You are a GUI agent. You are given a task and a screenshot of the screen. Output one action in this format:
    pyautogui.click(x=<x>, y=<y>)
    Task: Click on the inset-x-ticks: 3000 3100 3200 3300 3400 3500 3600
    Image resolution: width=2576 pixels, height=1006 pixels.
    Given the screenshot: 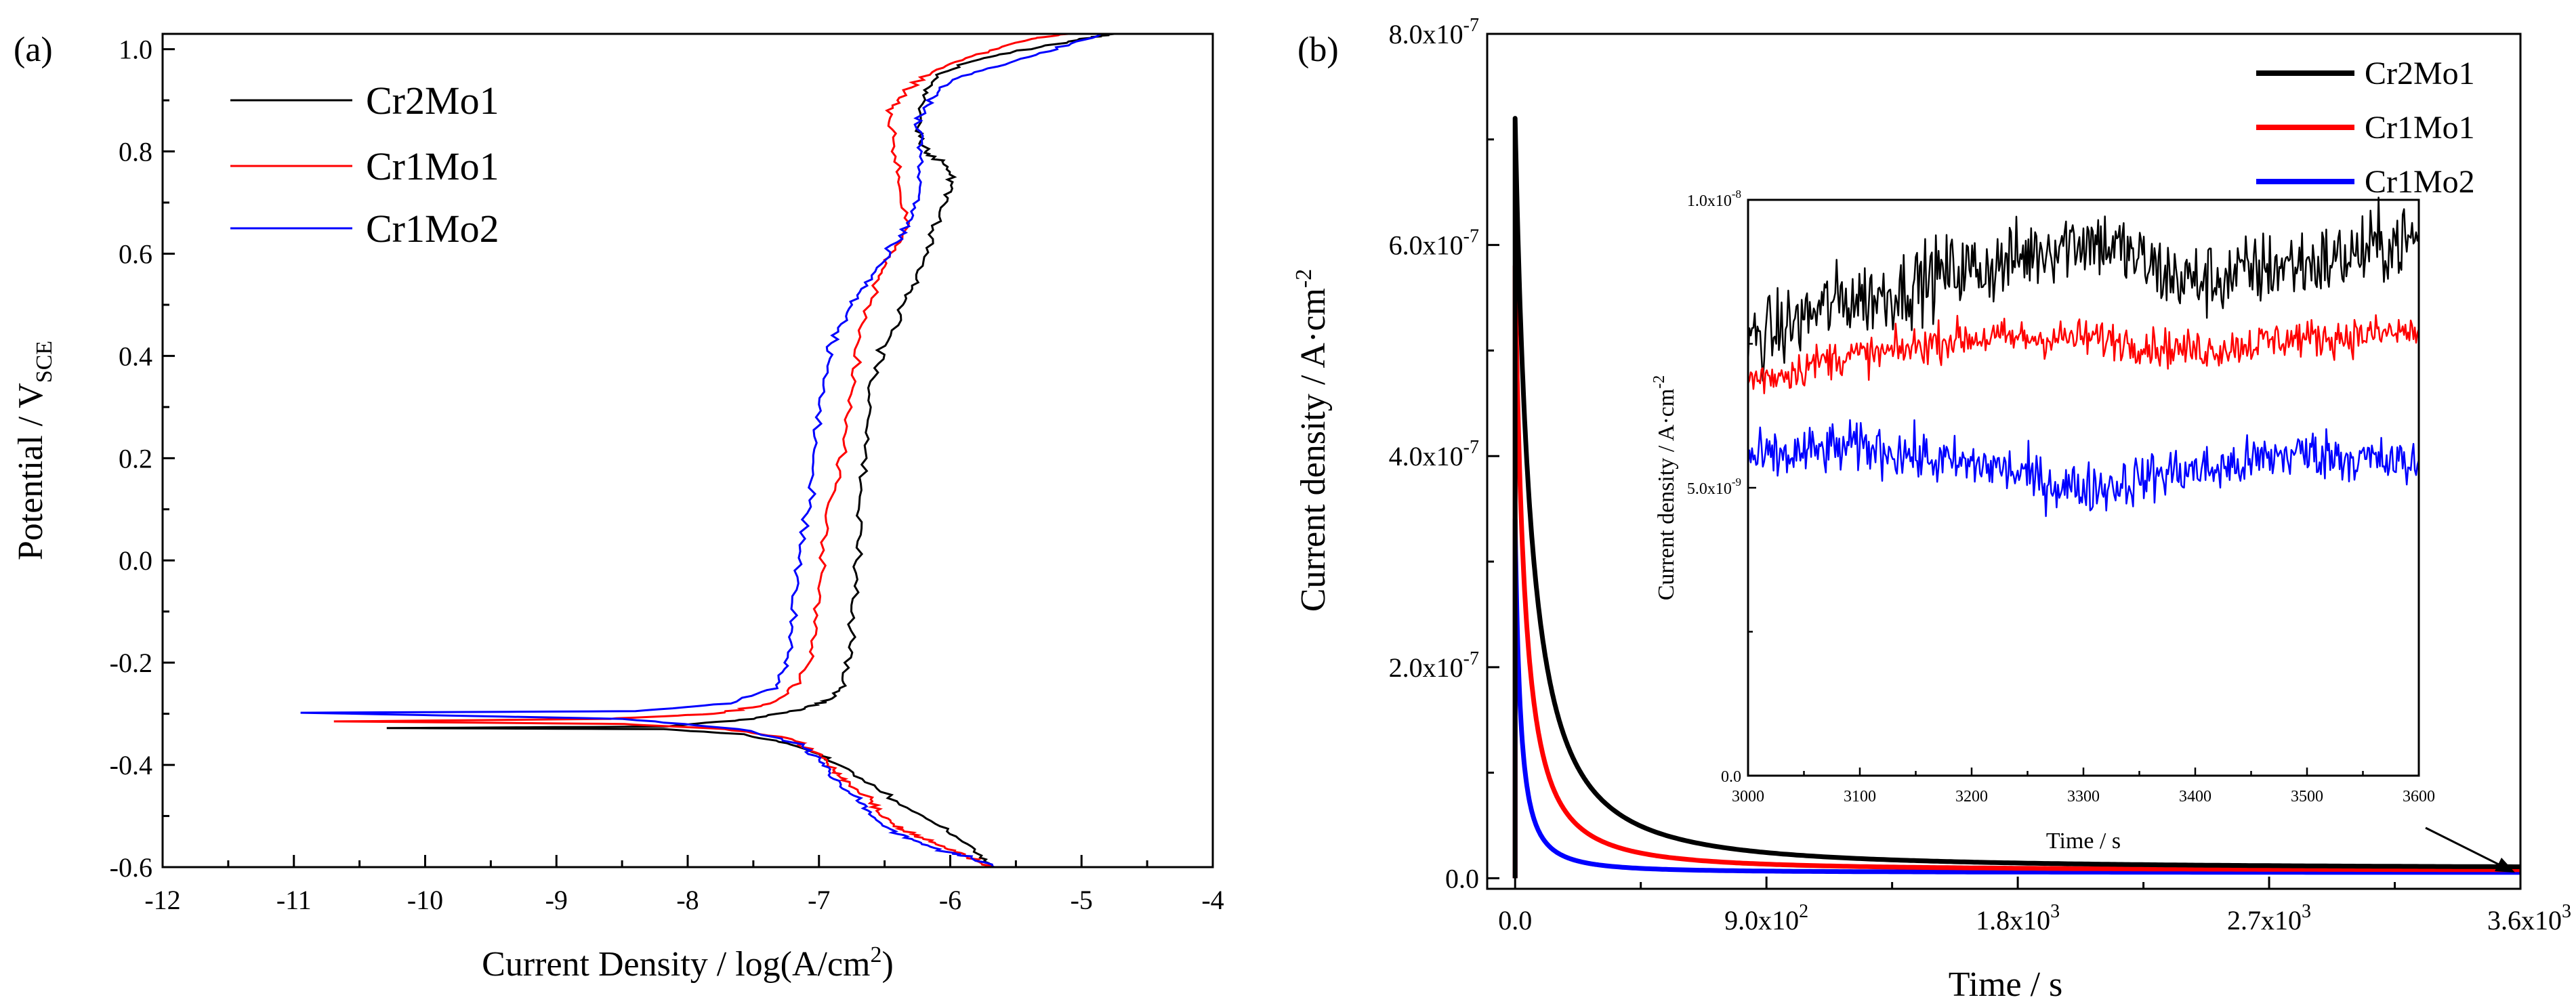 What is the action you would take?
    pyautogui.click(x=2083, y=786)
    